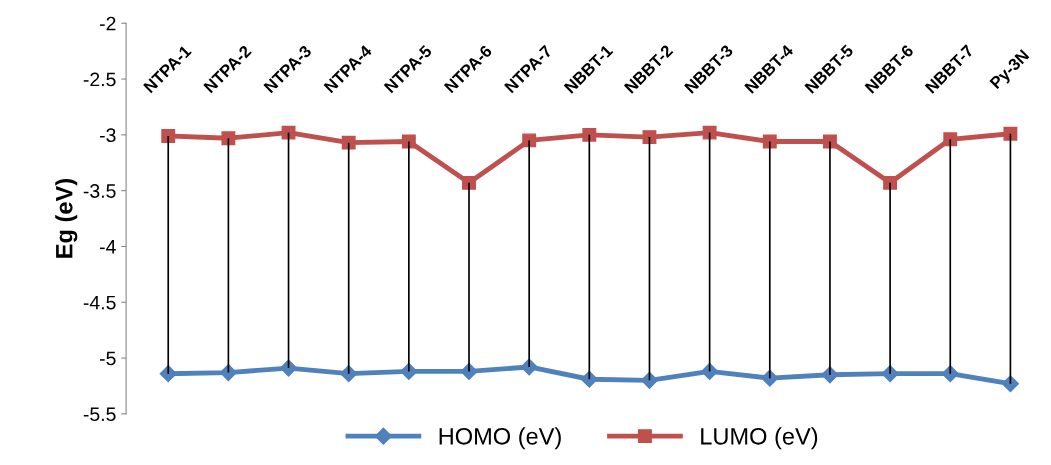 The width and height of the screenshot is (1051, 465). I want to click on y-tick-label: -3.5, so click(99, 191).